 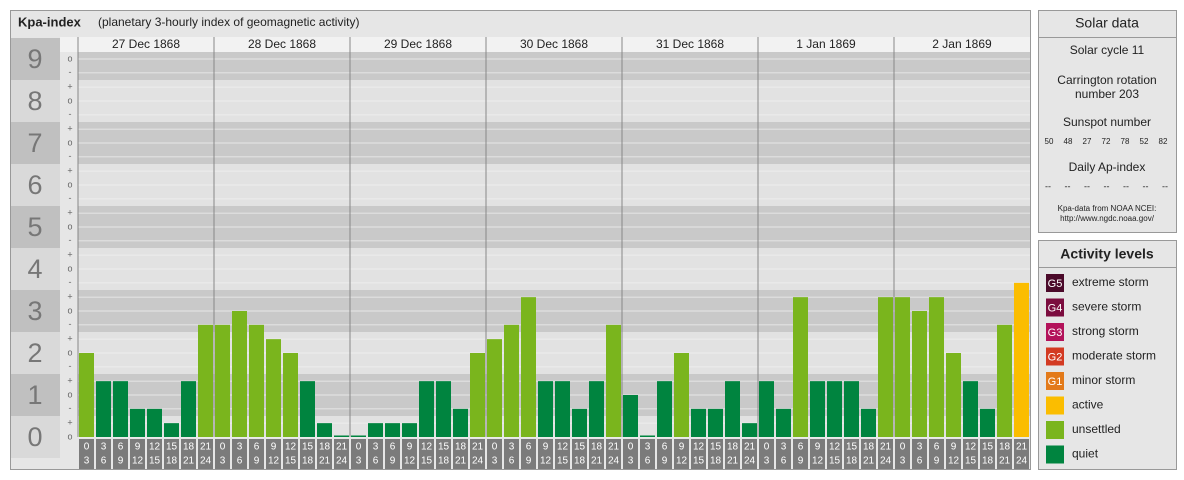 What do you see at coordinates (206, 461) in the screenshot?
I see `hour-label: 24` at bounding box center [206, 461].